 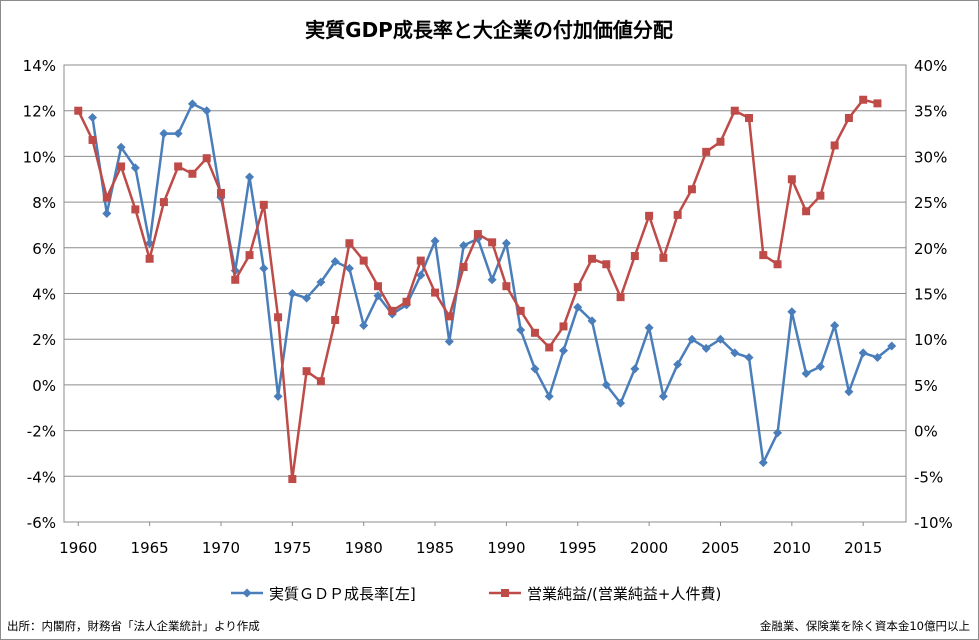 What do you see at coordinates (649, 548) in the screenshot?
I see `x-axis-tick-label: 2000` at bounding box center [649, 548].